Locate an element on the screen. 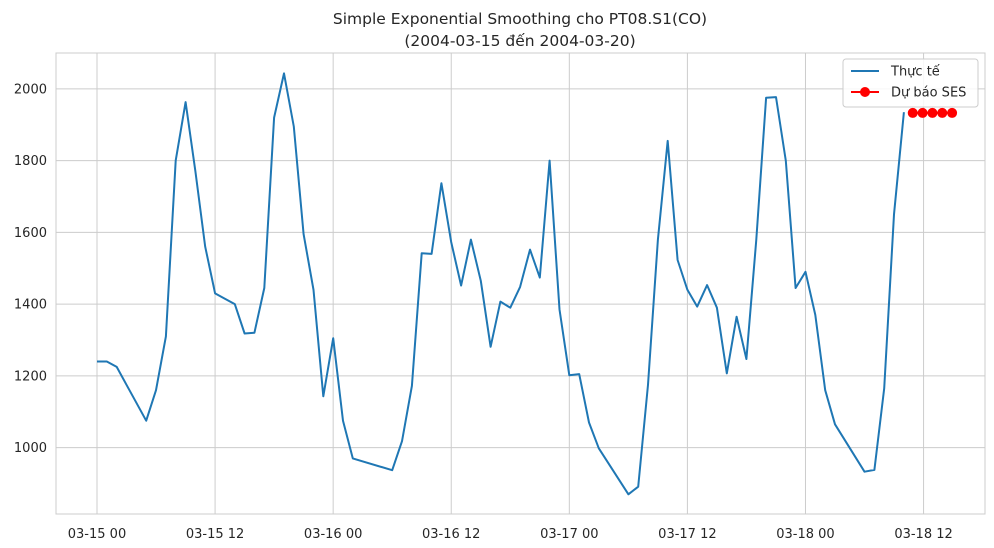 The width and height of the screenshot is (994, 548). y-tick-label: 1000 is located at coordinates (30, 448).